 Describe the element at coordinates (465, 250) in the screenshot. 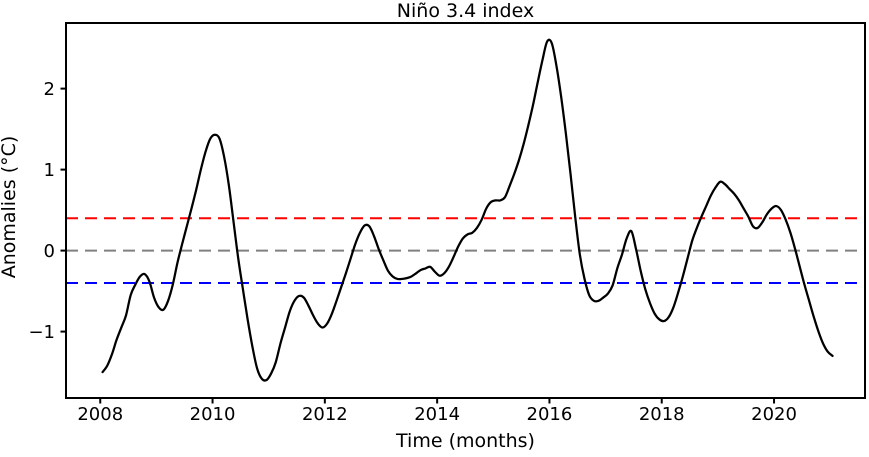

I see `threshold-lines` at that location.